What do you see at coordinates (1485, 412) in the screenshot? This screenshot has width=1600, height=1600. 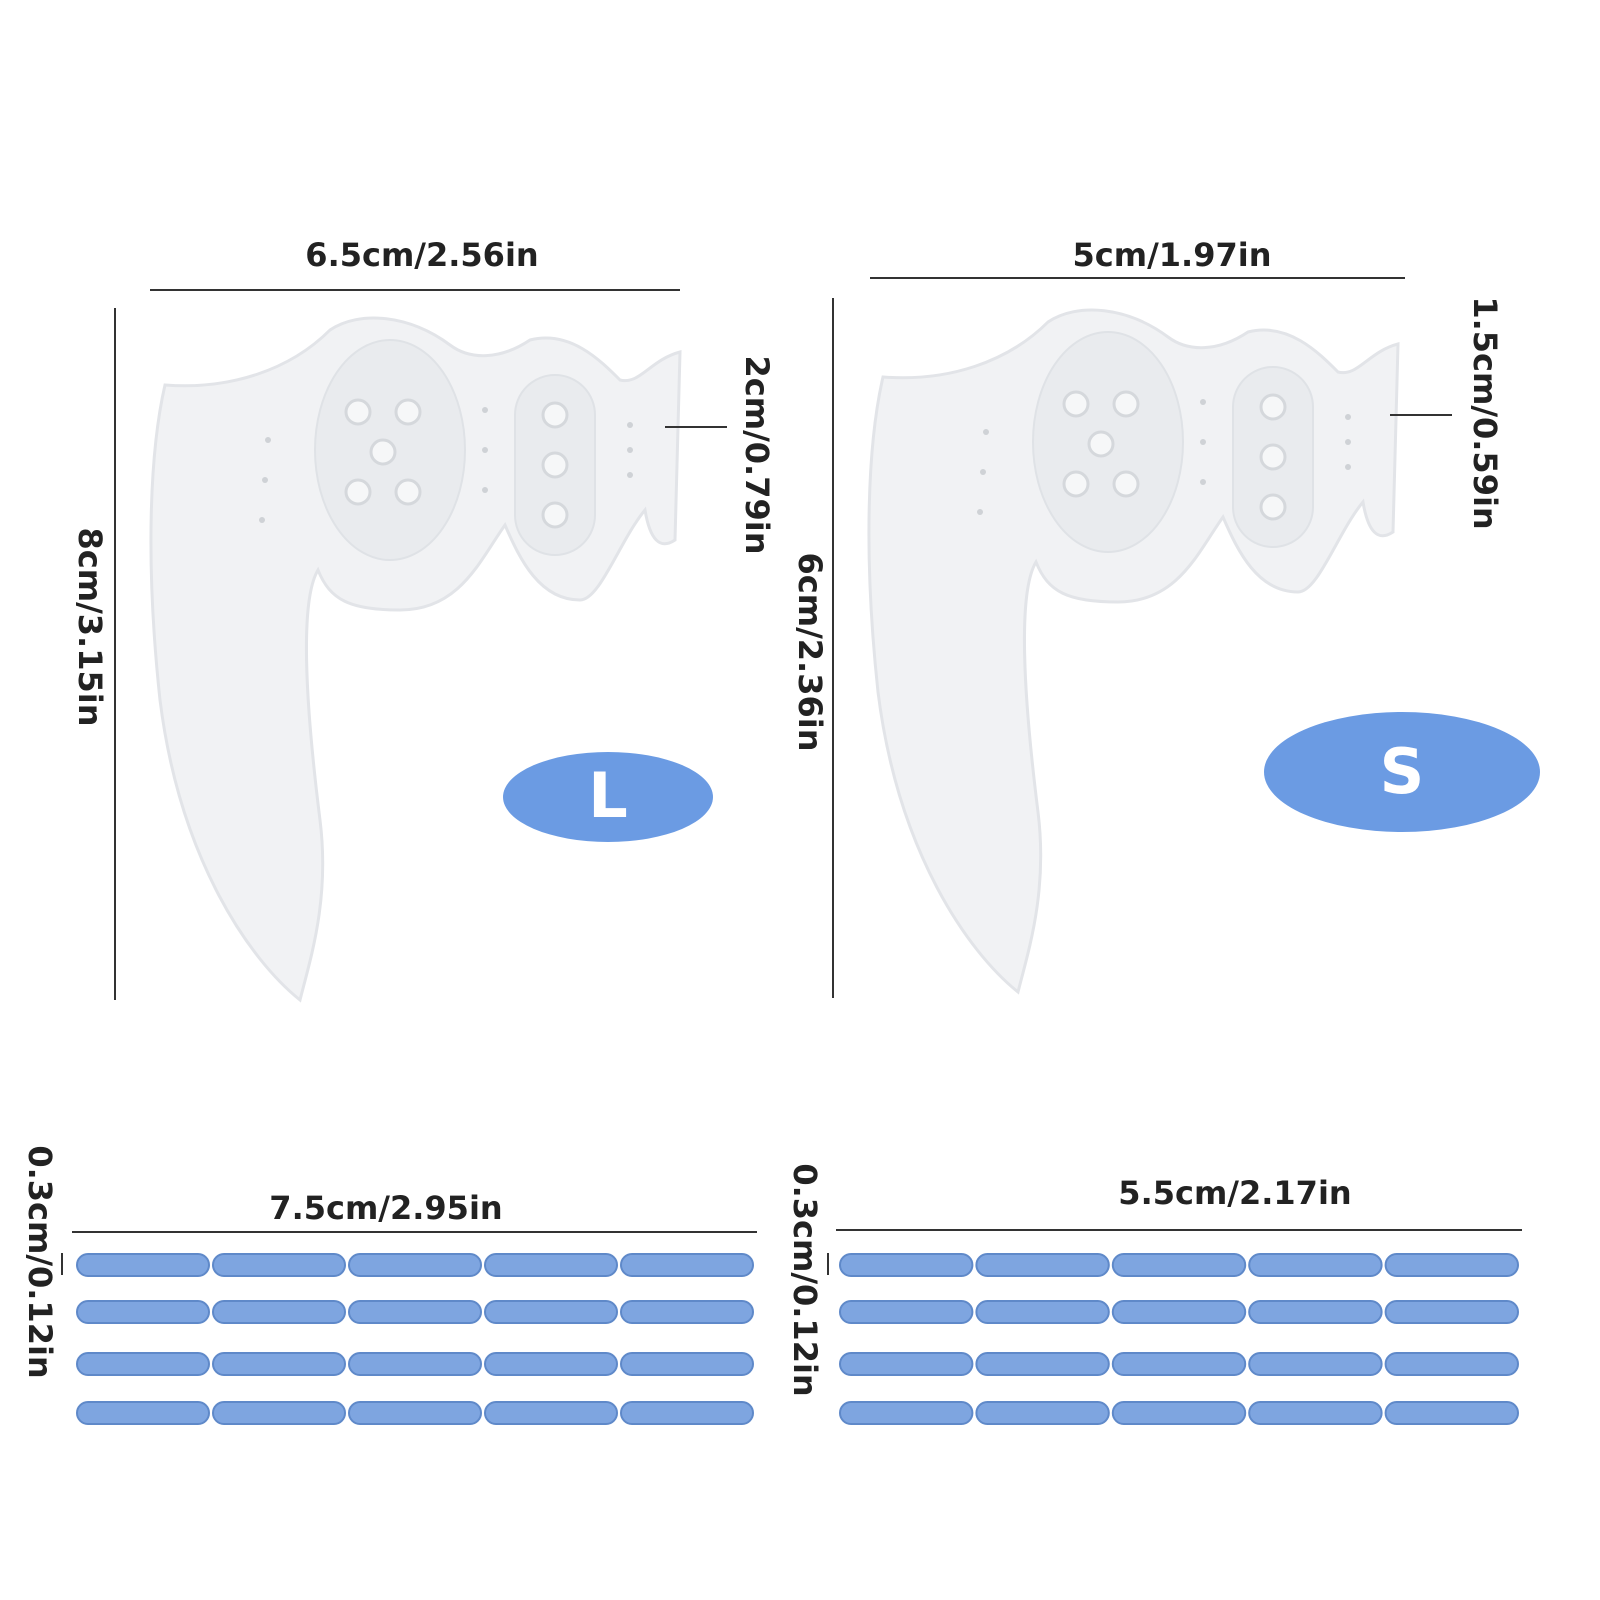 I see `tab-label: 1.5cm/0.59in` at bounding box center [1485, 412].